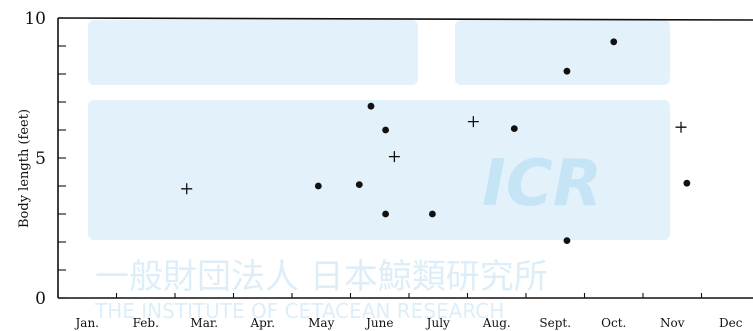  What do you see at coordinates (146, 323) in the screenshot?
I see `x-tick-label: Feb.` at bounding box center [146, 323].